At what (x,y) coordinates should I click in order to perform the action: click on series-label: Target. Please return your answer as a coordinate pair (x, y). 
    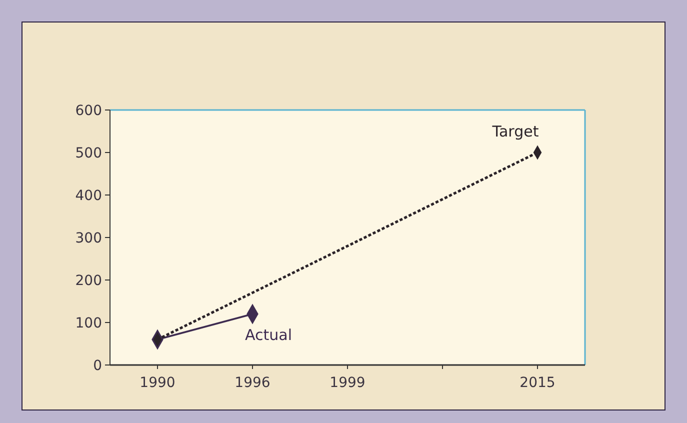
    Looking at the image, I should click on (515, 131).